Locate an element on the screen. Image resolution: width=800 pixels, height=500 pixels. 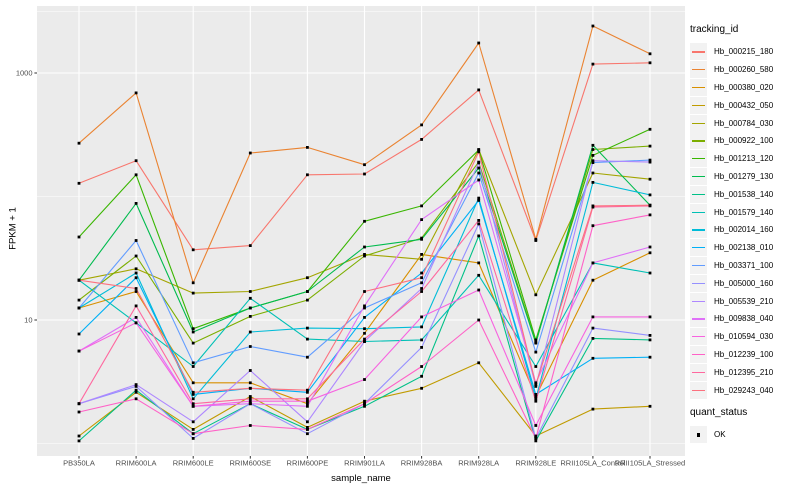
legend-item: Hb_029243_040 is located at coordinates (744, 390).